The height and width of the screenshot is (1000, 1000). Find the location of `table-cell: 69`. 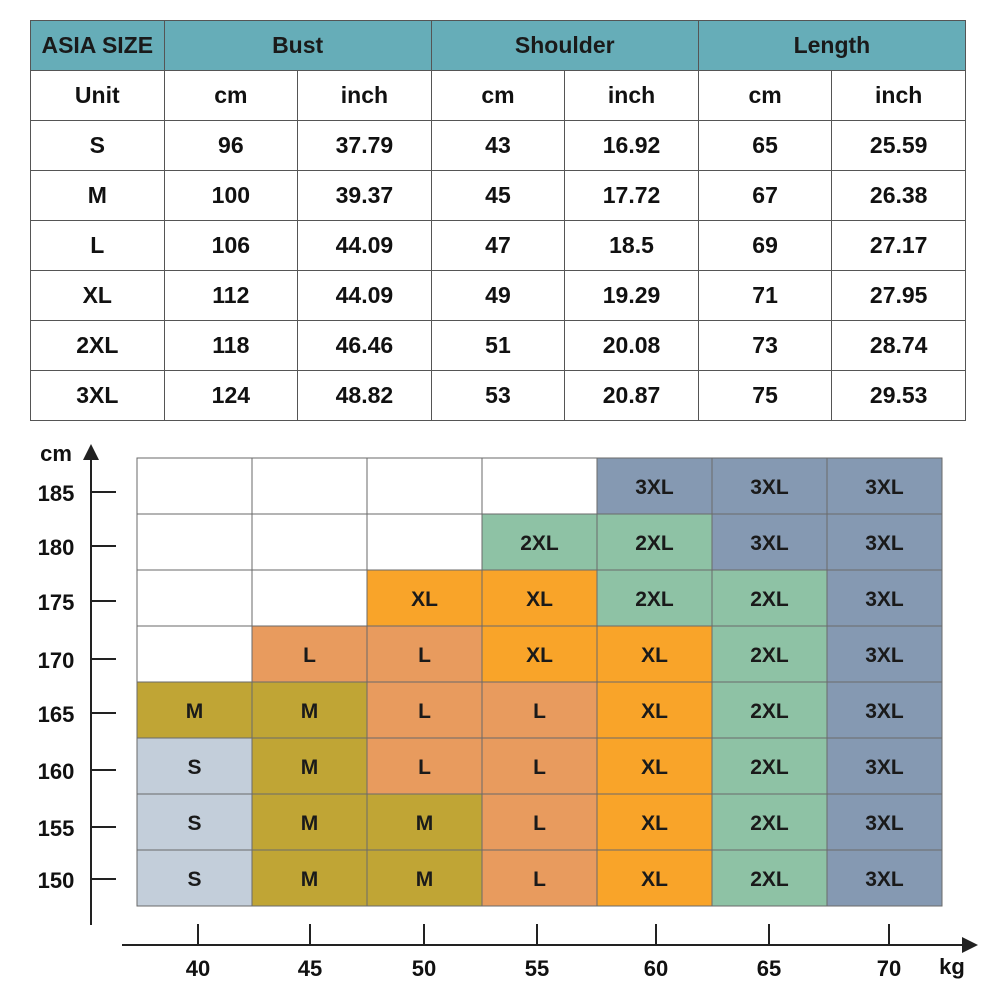

table-cell: 69 is located at coordinates (765, 245).